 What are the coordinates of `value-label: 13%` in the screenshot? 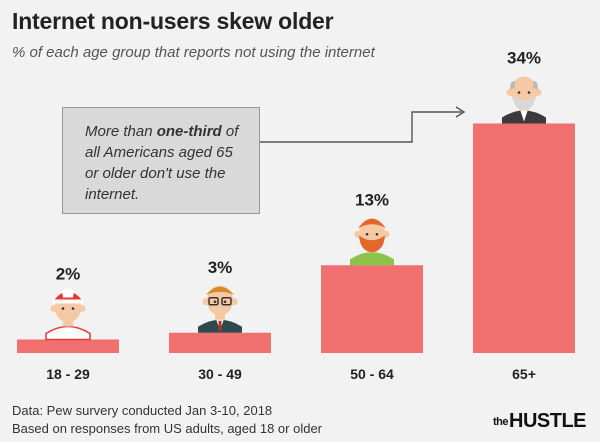 It's located at (372, 199).